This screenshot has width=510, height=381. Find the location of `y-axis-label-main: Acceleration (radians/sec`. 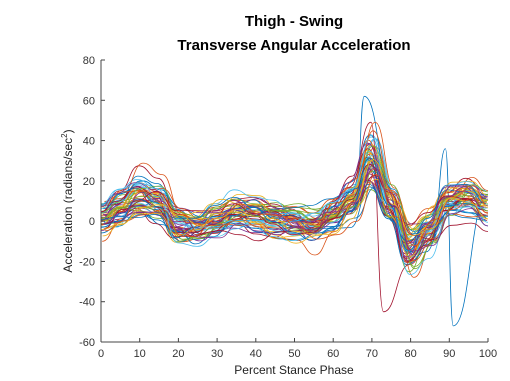

y-axis-label-main: Acceleration (radians/sec is located at coordinates (68, 205).